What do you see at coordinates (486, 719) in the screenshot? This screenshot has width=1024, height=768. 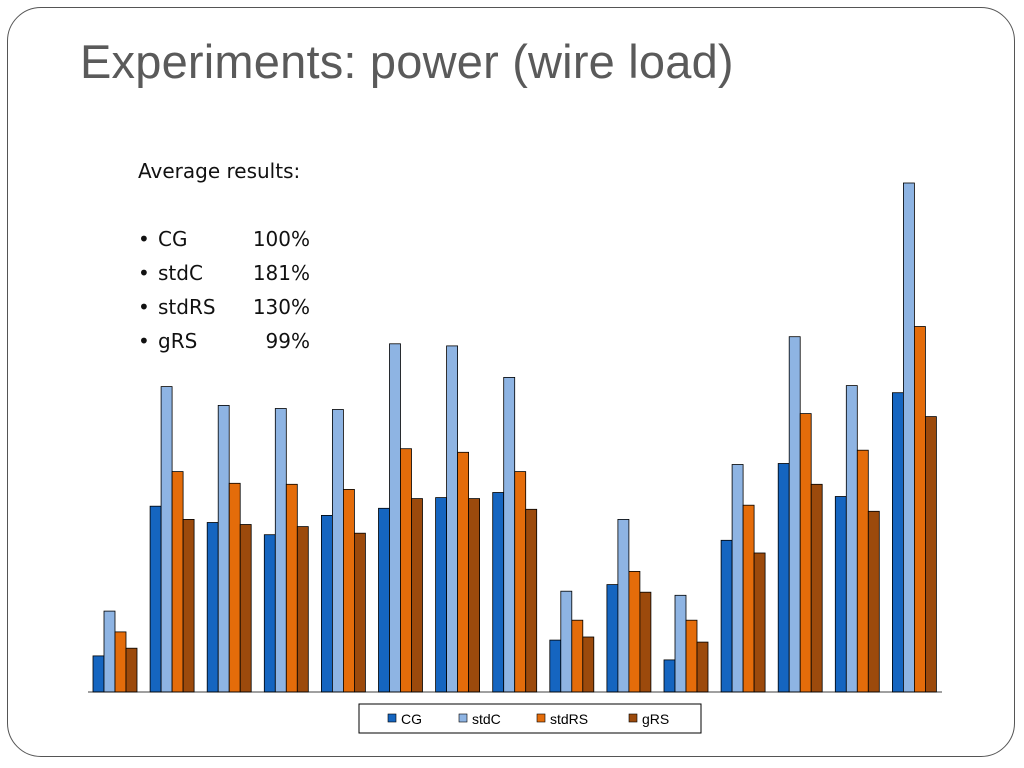 I see `legend-label-stdc: stdC` at bounding box center [486, 719].